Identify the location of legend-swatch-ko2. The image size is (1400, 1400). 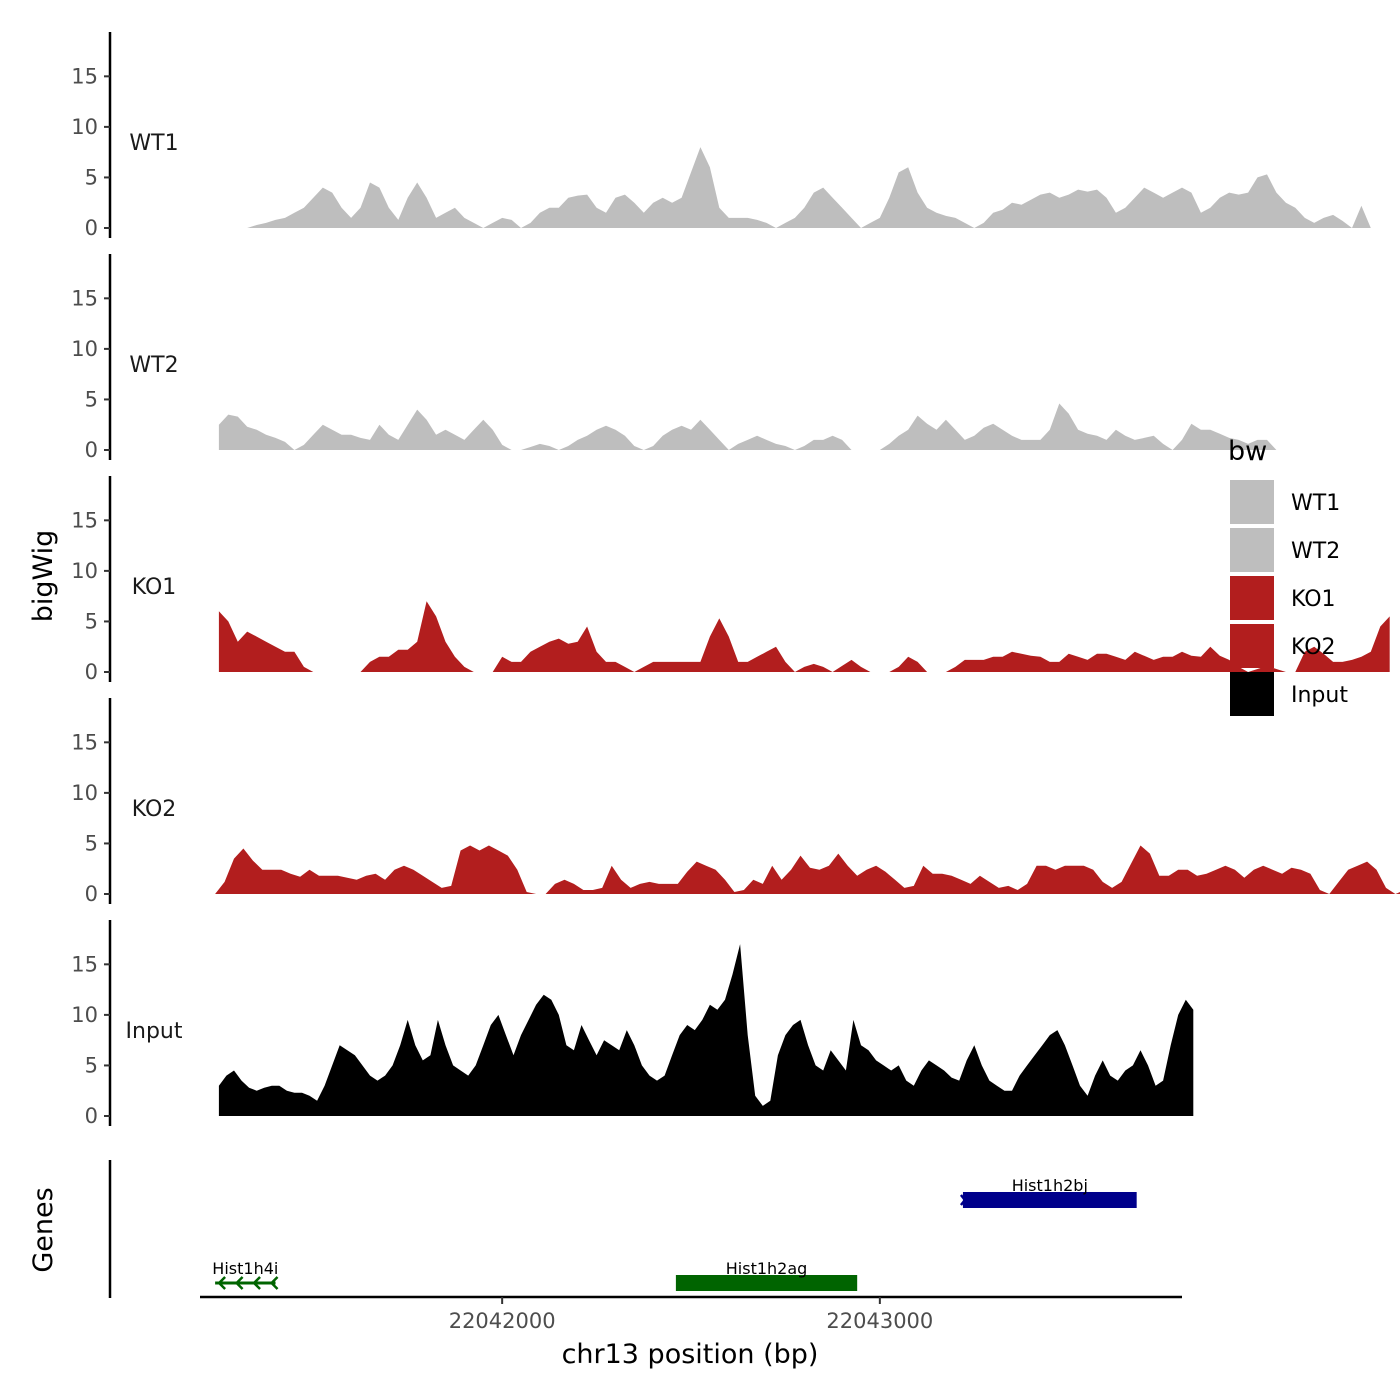
(1252, 646).